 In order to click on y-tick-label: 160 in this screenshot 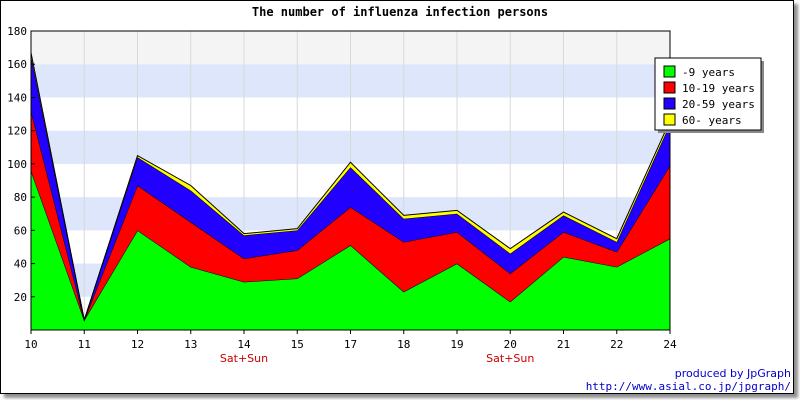, I will do `click(17, 64)`.